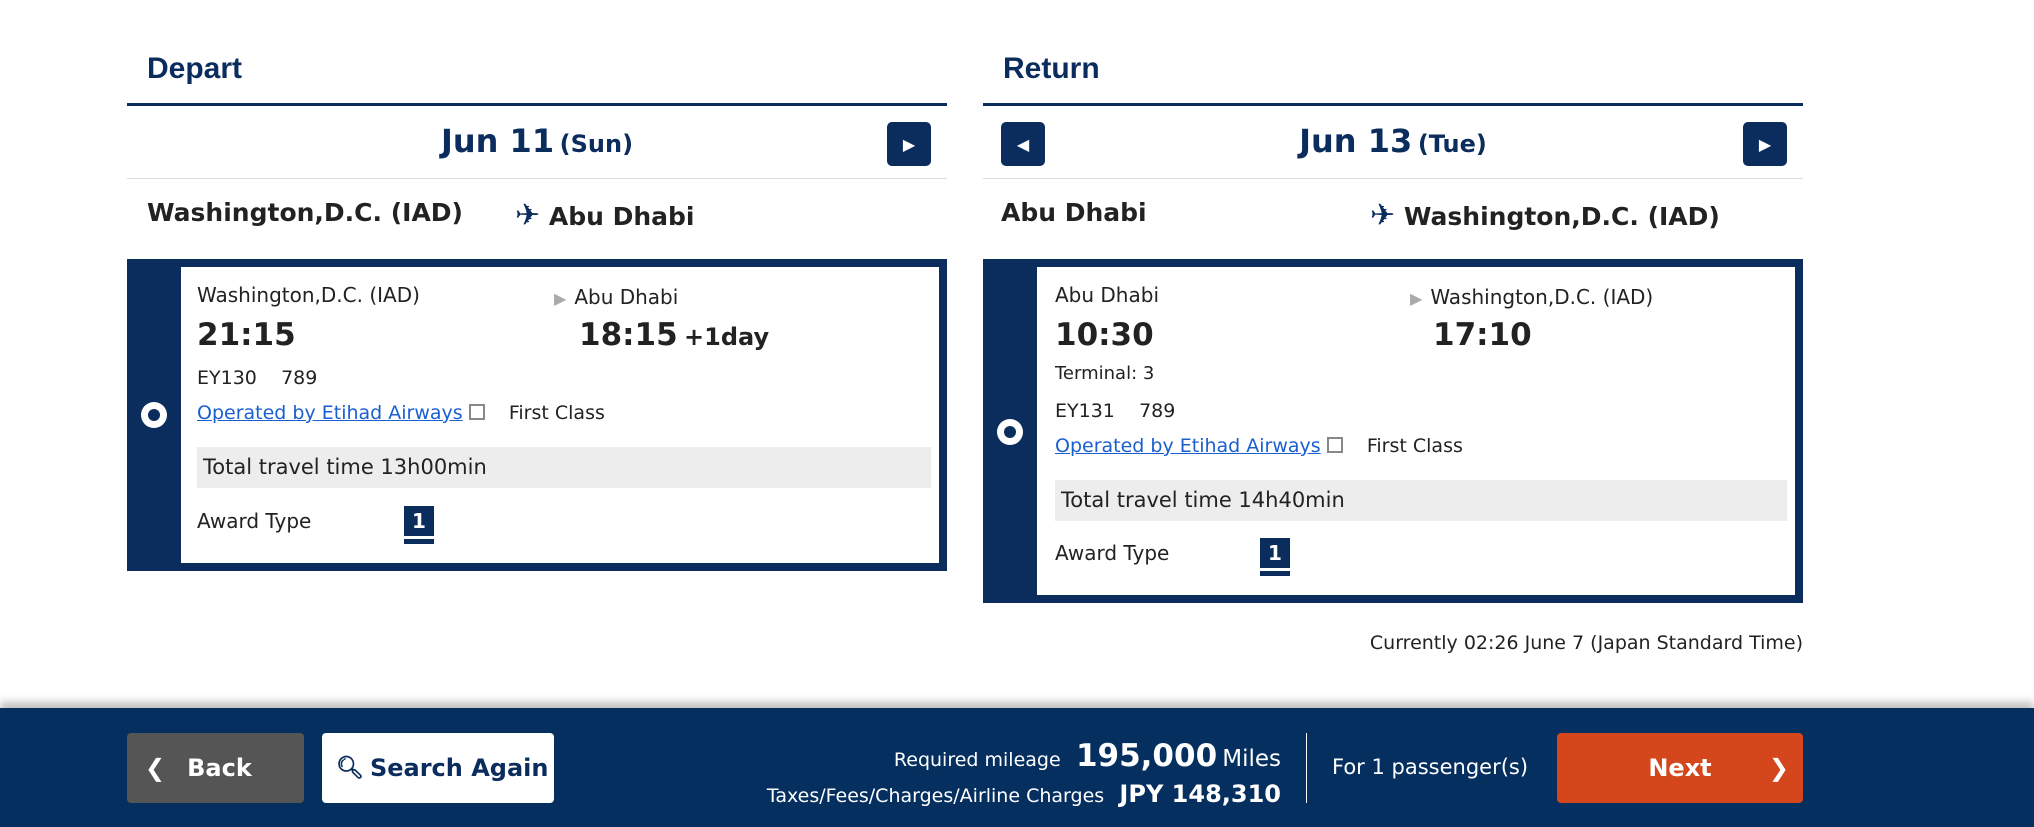 This screenshot has height=827, width=2034. I want to click on route-destination: ✈ Abu Dhabi, so click(605, 215).